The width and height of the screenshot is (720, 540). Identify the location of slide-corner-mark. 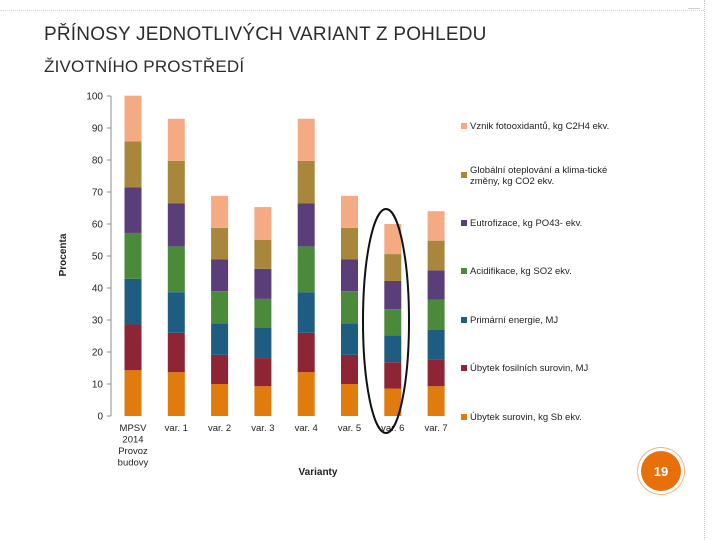
(694, 10).